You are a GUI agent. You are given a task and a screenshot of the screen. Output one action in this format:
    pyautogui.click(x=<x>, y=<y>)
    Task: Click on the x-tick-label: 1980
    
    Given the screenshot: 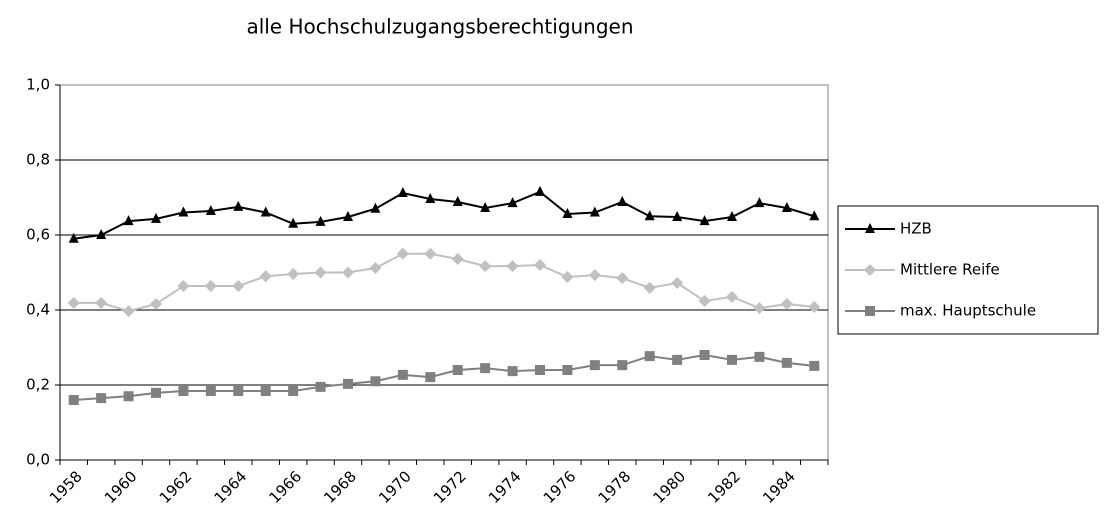 What is the action you would take?
    pyautogui.click(x=669, y=487)
    